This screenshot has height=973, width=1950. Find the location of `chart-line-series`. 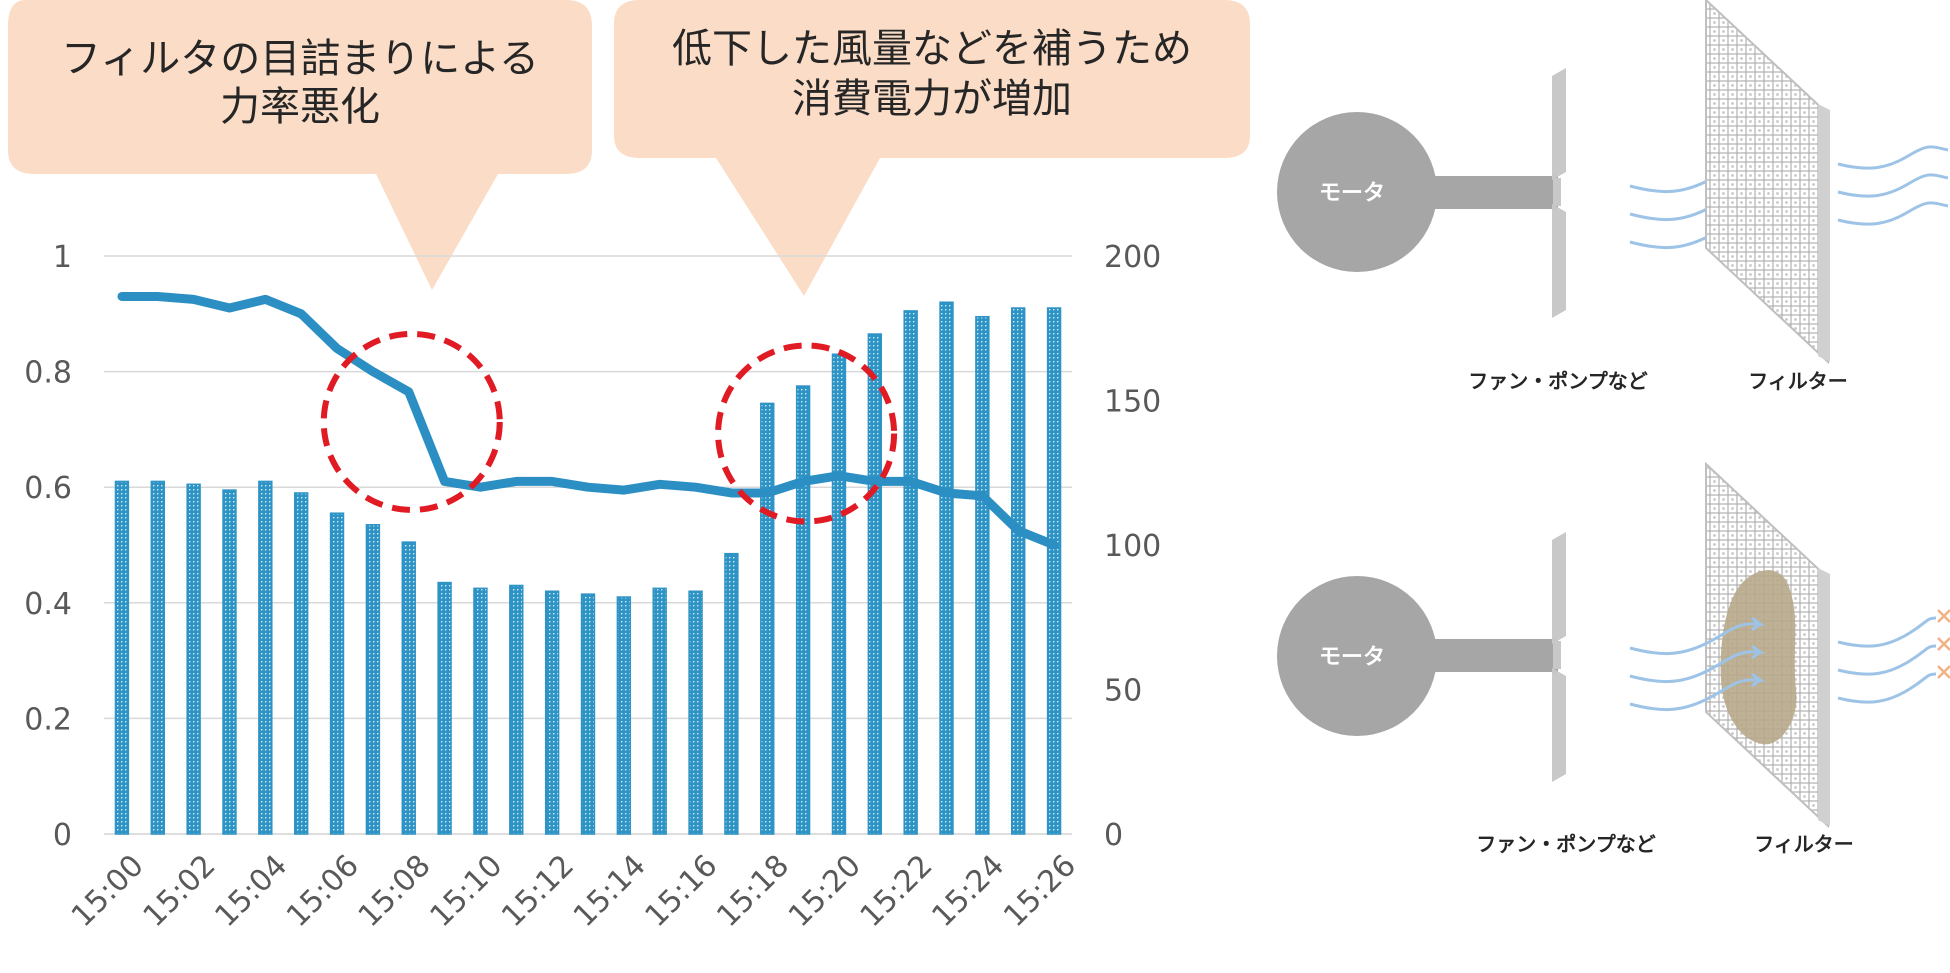

chart-line-series is located at coordinates (588, 420).